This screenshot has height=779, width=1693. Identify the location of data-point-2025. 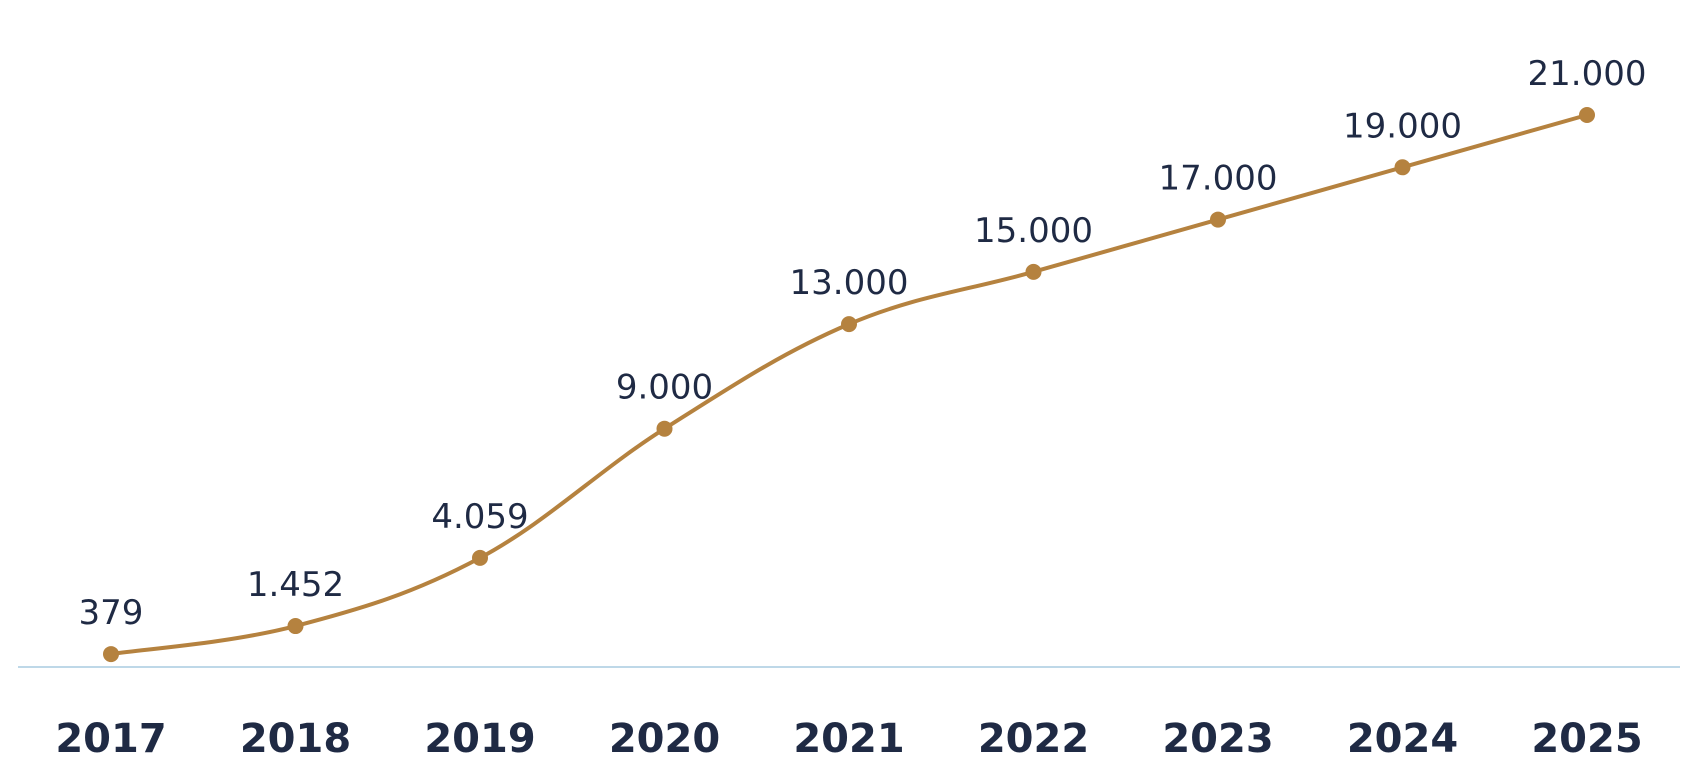
(1587, 115).